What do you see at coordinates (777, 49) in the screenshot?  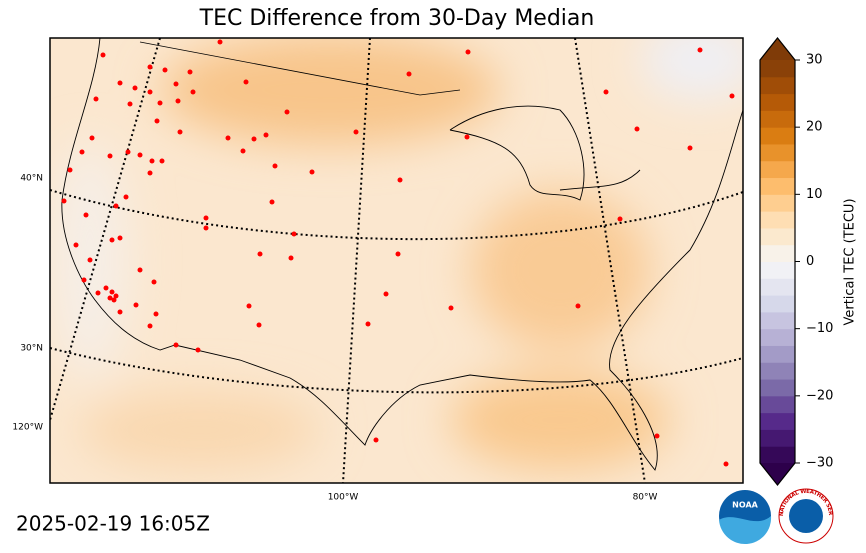 I see `colorbar-extend-top` at bounding box center [777, 49].